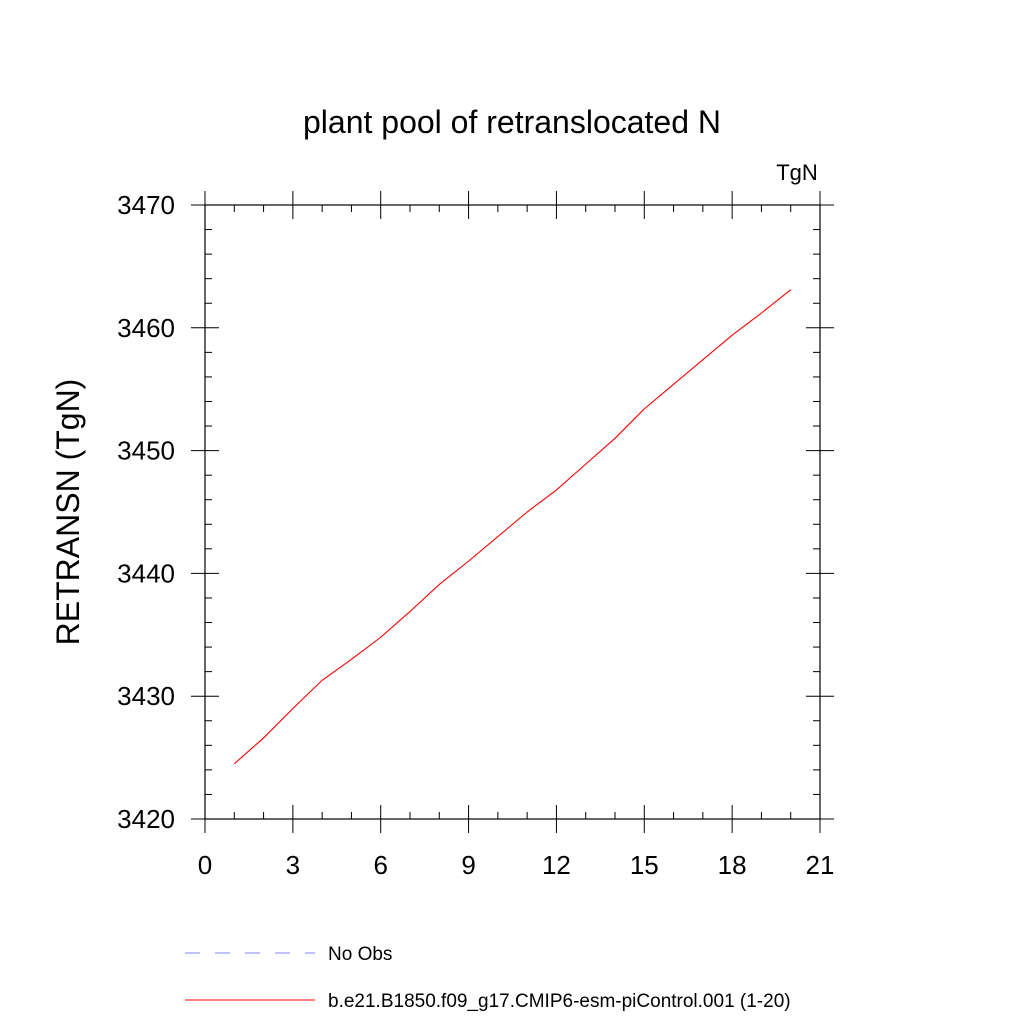 The image size is (1024, 1024). What do you see at coordinates (644, 865) in the screenshot?
I see `x-tick-label: 15` at bounding box center [644, 865].